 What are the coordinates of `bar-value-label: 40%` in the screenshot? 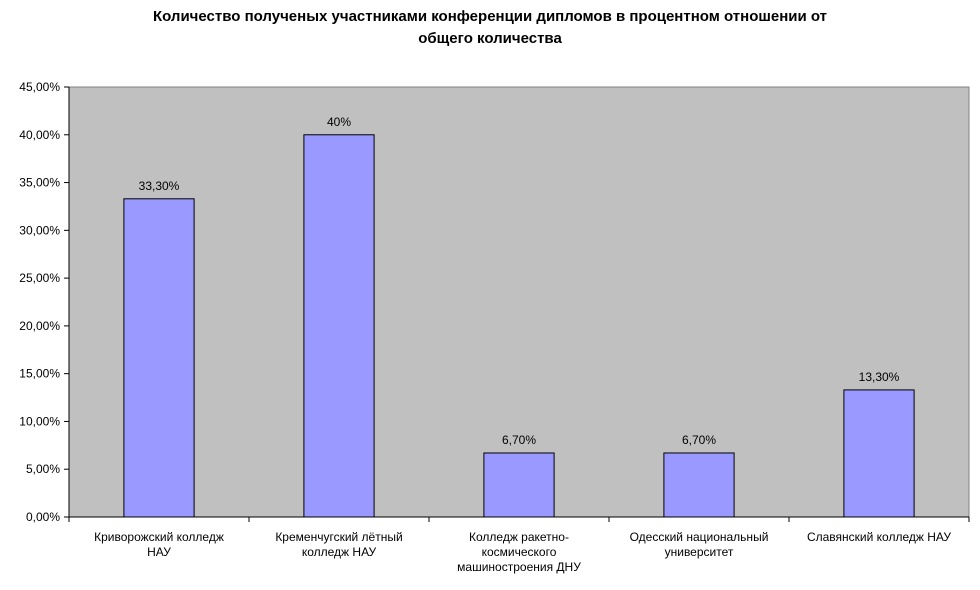 It's located at (339, 122).